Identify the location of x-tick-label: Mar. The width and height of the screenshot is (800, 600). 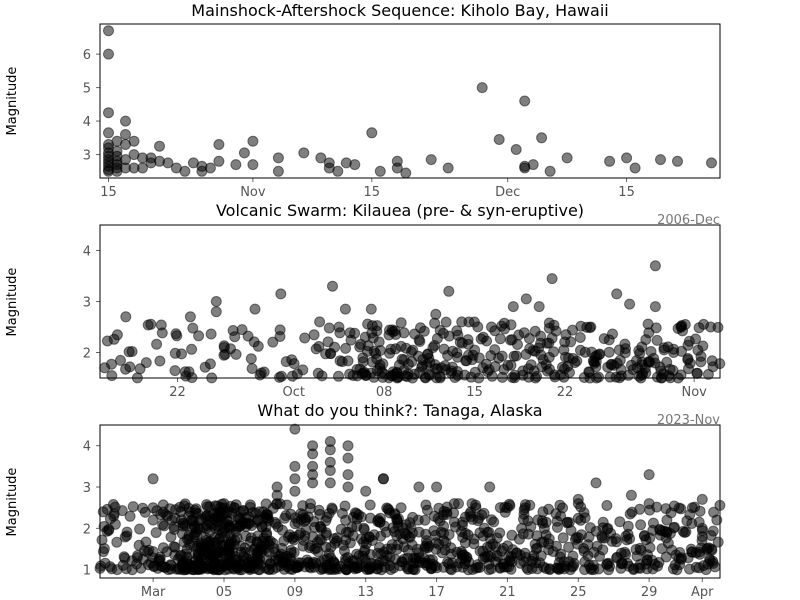
(153, 592).